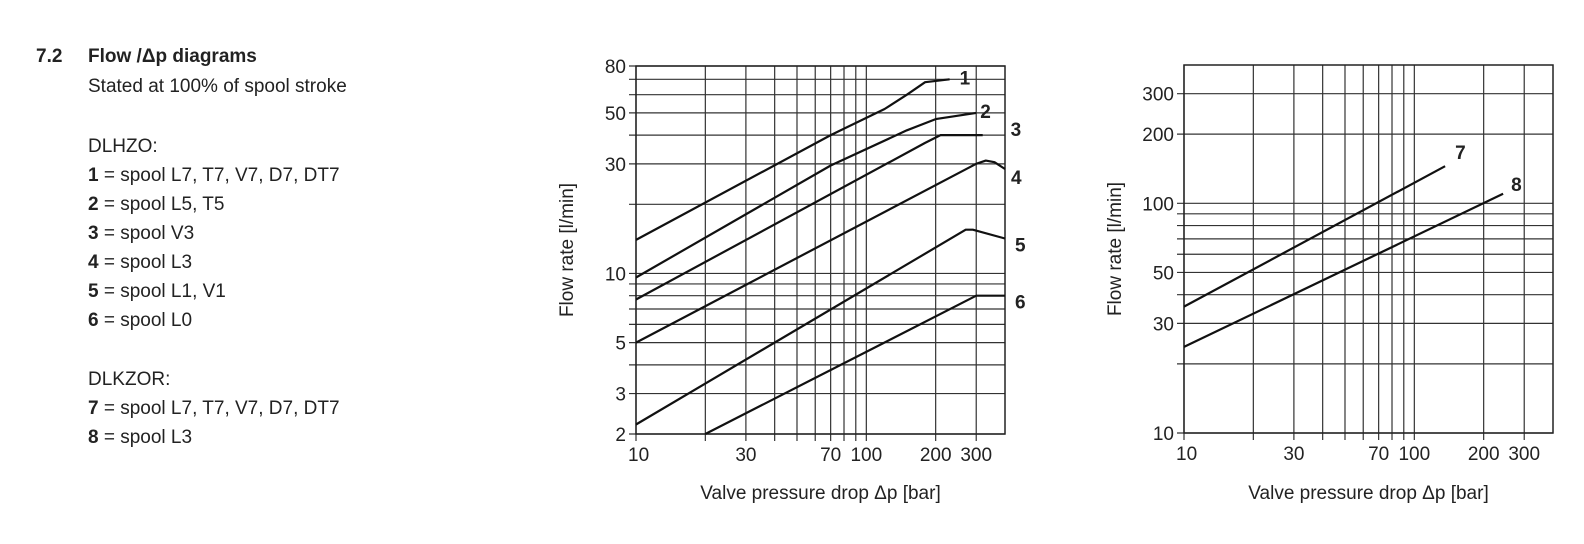 This screenshot has height=544, width=1584. What do you see at coordinates (93, 175) in the screenshot?
I see `legend-number: 1` at bounding box center [93, 175].